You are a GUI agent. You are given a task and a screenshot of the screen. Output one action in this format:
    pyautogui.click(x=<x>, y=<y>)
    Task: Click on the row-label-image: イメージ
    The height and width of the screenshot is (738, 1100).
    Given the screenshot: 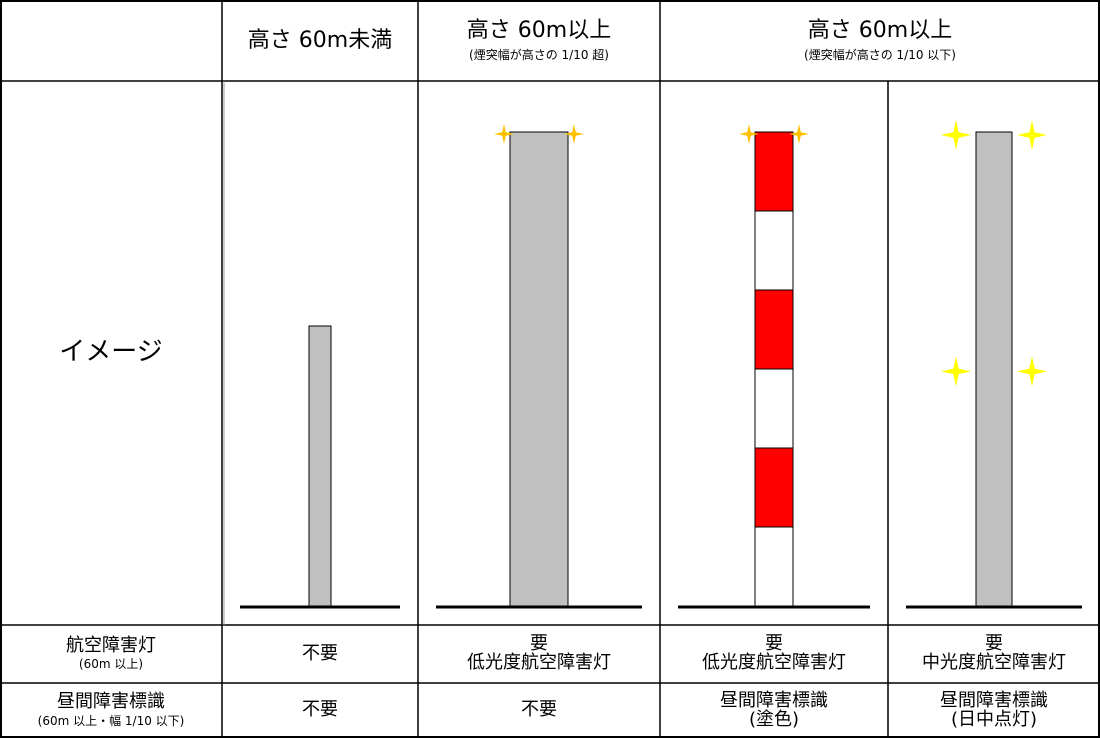 What is the action you would take?
    pyautogui.click(x=111, y=353)
    